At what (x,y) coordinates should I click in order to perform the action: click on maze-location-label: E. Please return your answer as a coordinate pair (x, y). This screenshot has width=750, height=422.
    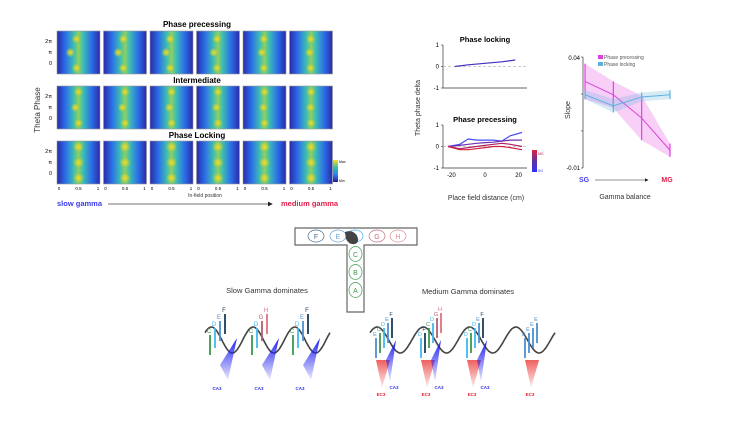
    Looking at the image, I should click on (338, 237).